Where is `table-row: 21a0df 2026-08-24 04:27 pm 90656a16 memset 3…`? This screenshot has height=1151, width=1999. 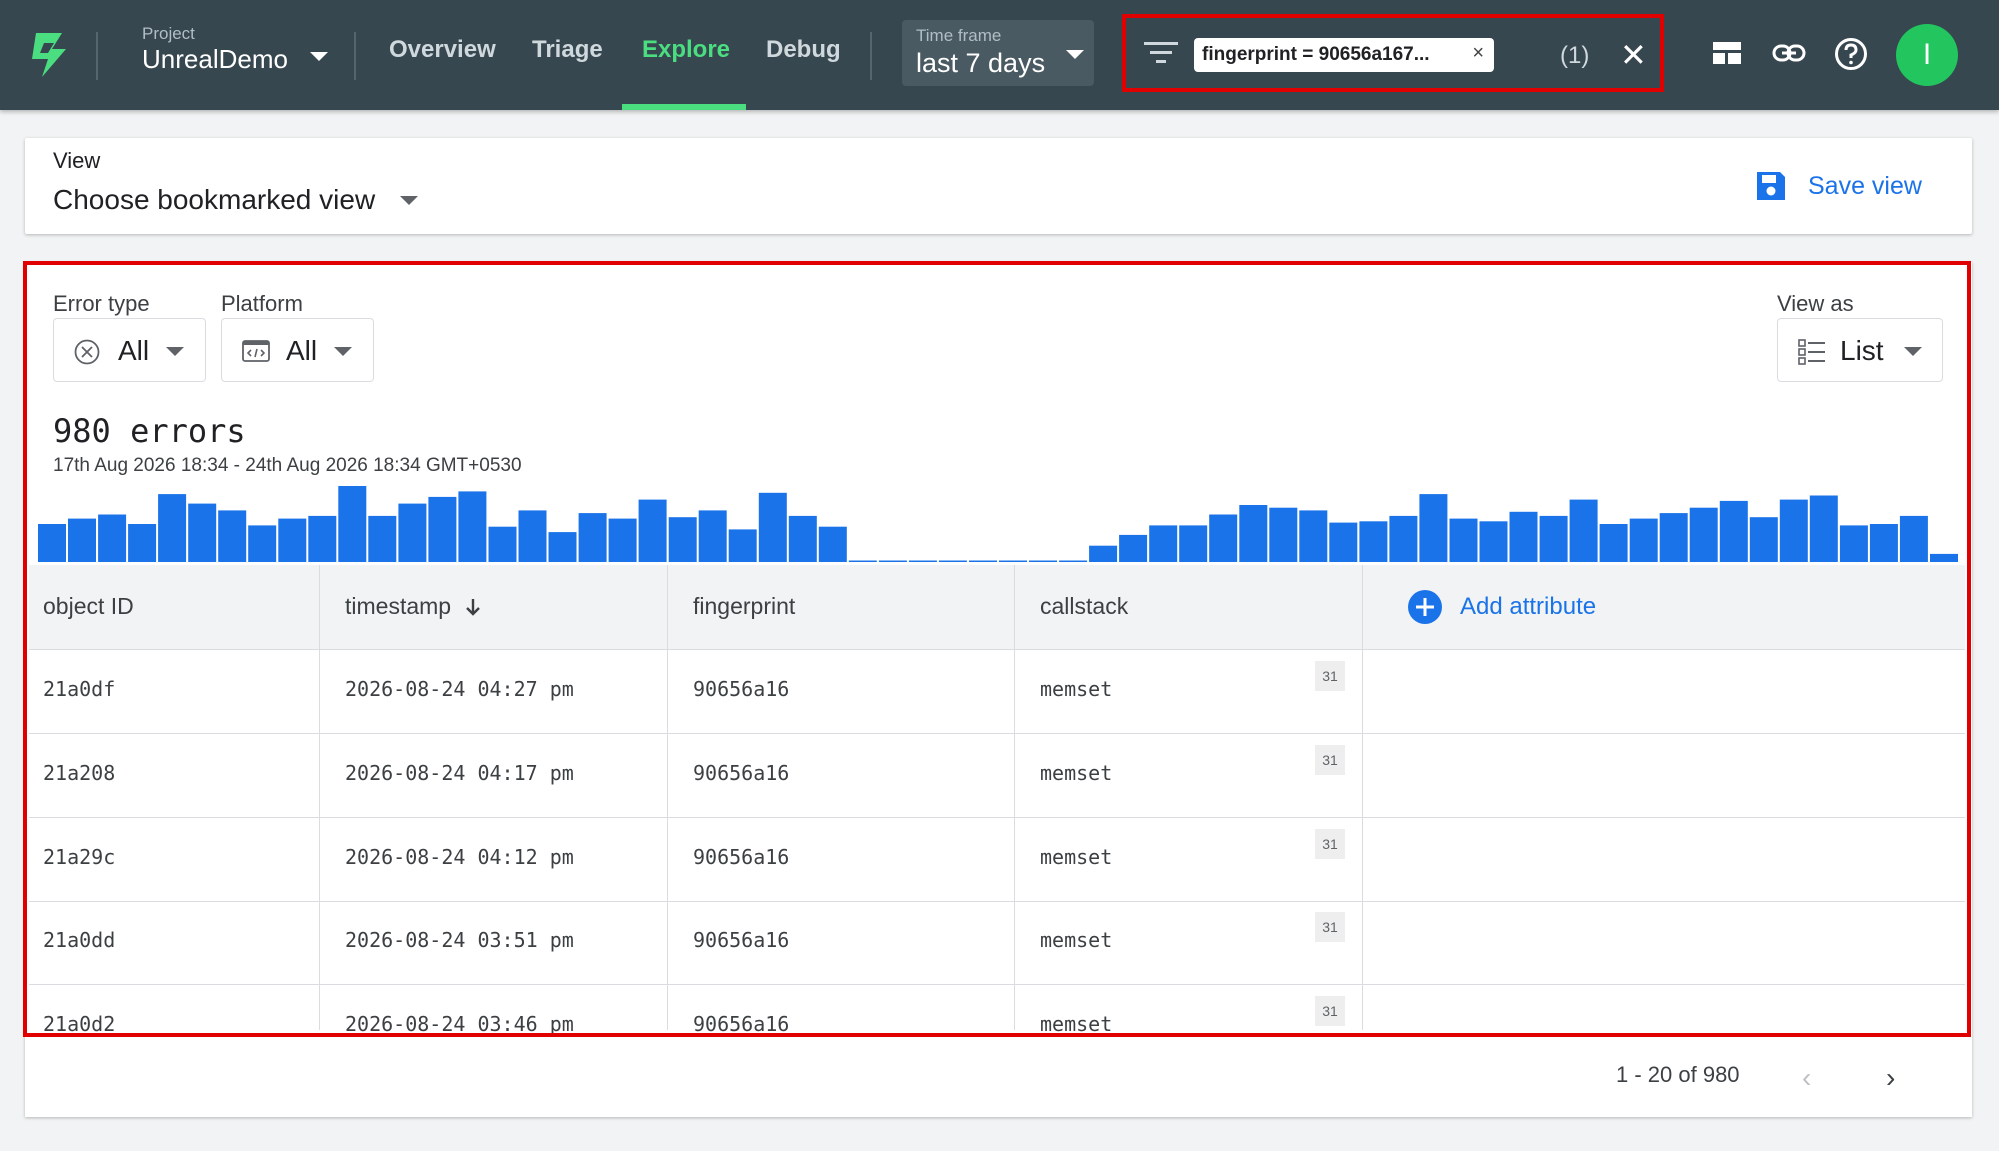
table-row: 21a0df 2026-08-24 04:27 pm 90656a16 memset 3… is located at coordinates (997, 692).